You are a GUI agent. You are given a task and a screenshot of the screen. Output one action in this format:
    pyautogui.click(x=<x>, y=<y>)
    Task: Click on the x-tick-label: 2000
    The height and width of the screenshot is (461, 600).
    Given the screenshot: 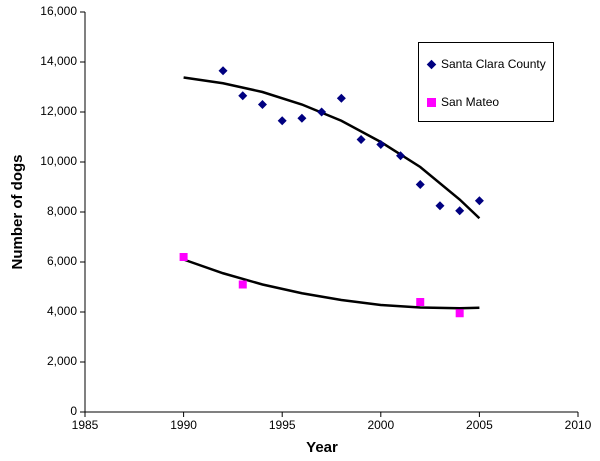 What is the action you would take?
    pyautogui.click(x=380, y=425)
    